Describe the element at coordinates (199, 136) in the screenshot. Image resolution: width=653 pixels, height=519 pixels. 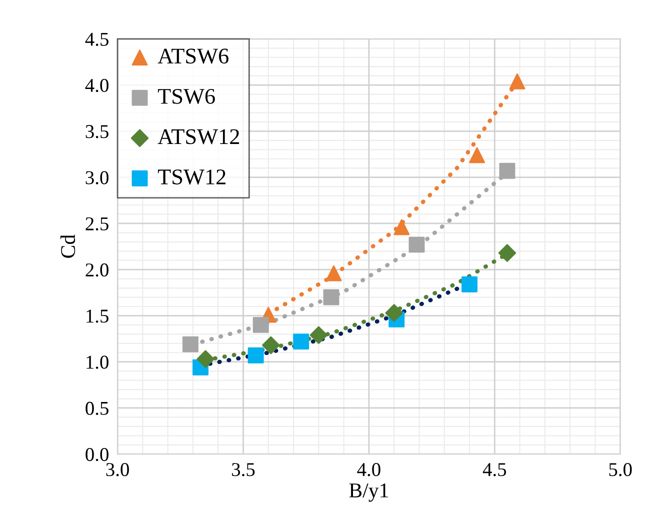
I see `legend-label: ATSW12` at that location.